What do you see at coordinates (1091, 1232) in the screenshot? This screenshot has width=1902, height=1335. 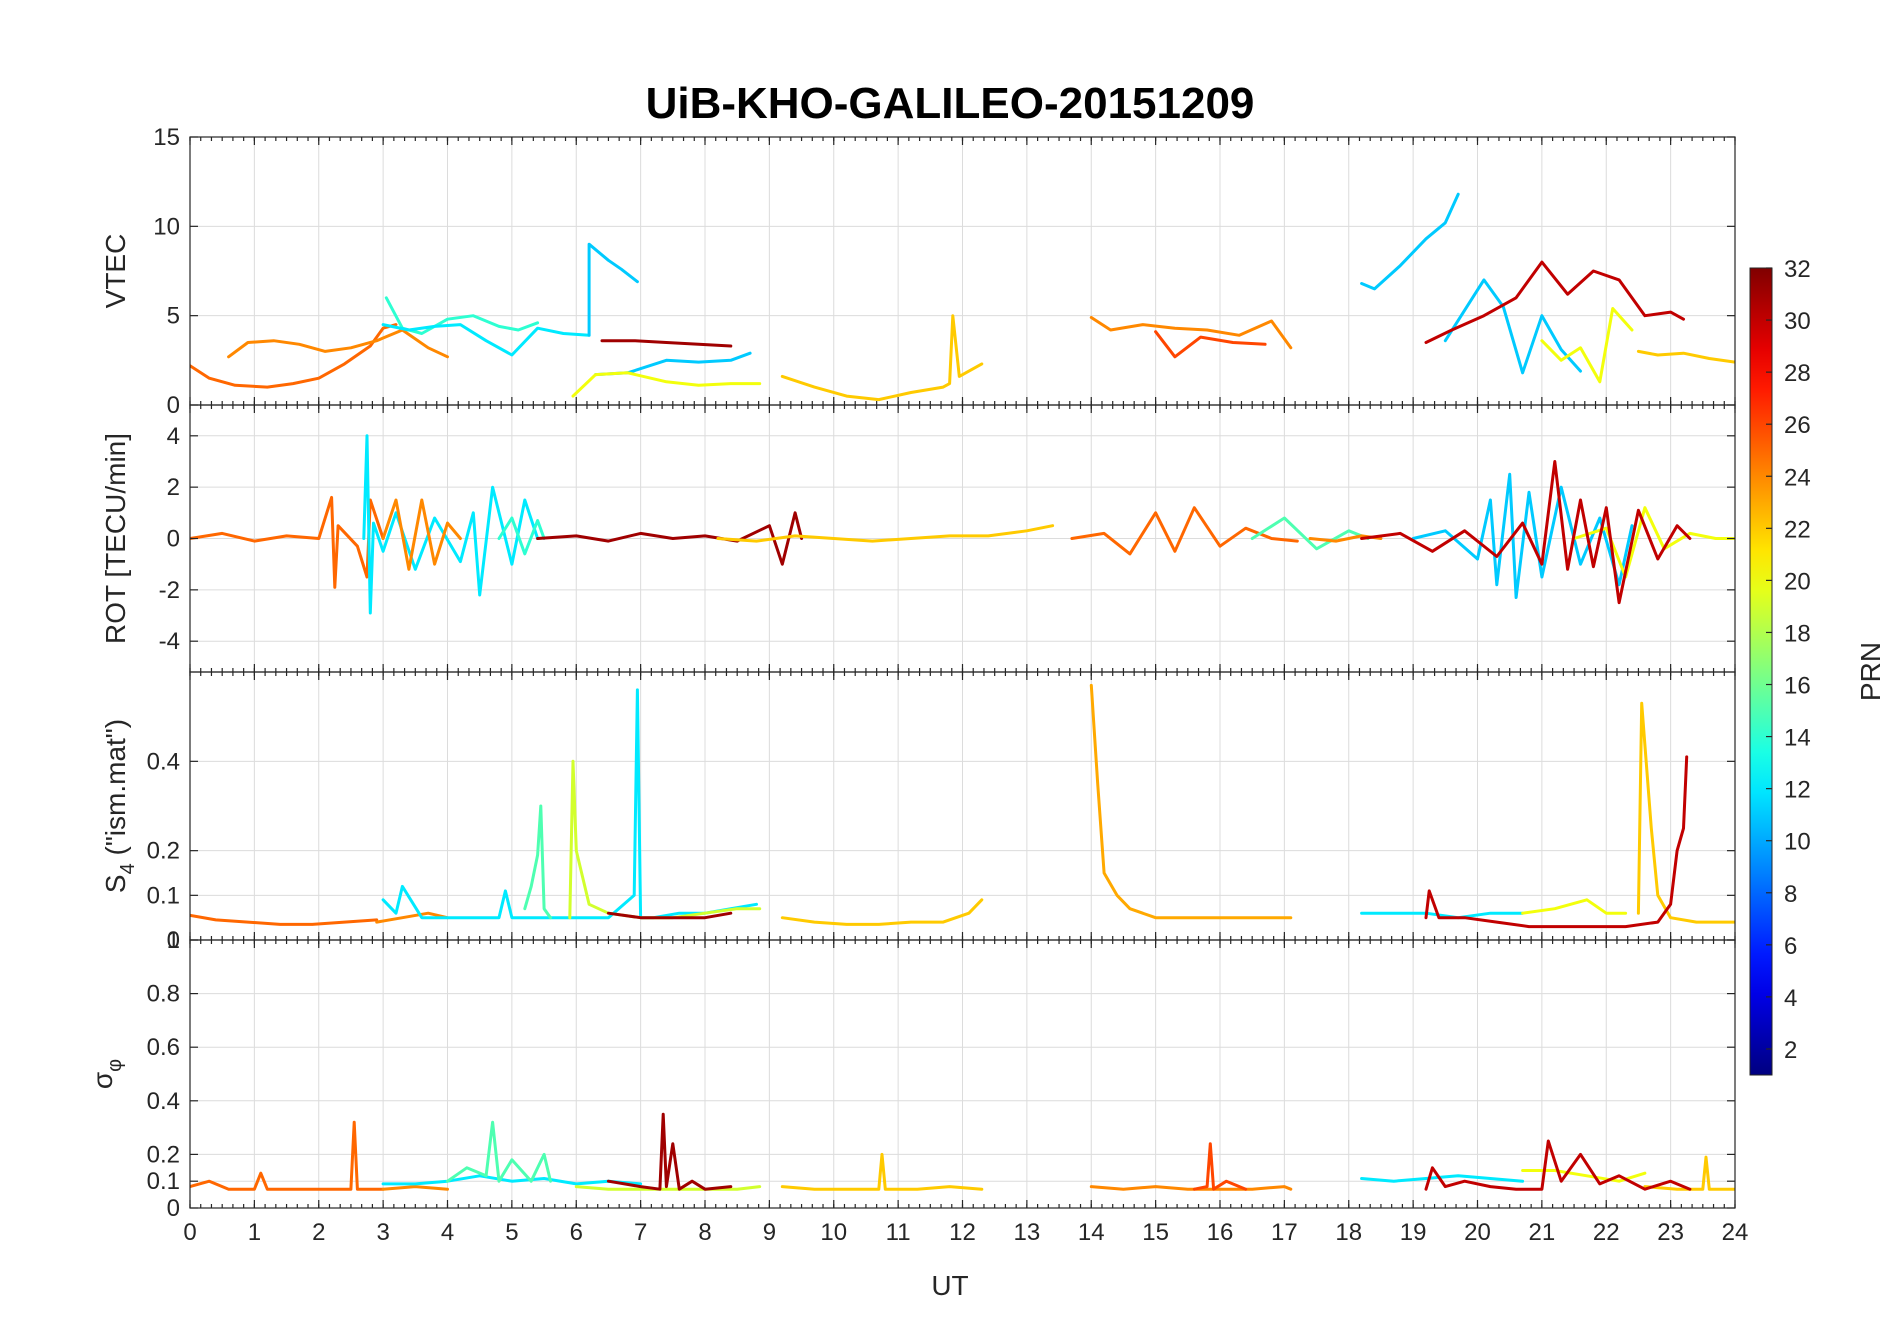 I see `x-tick-label: 14` at bounding box center [1091, 1232].